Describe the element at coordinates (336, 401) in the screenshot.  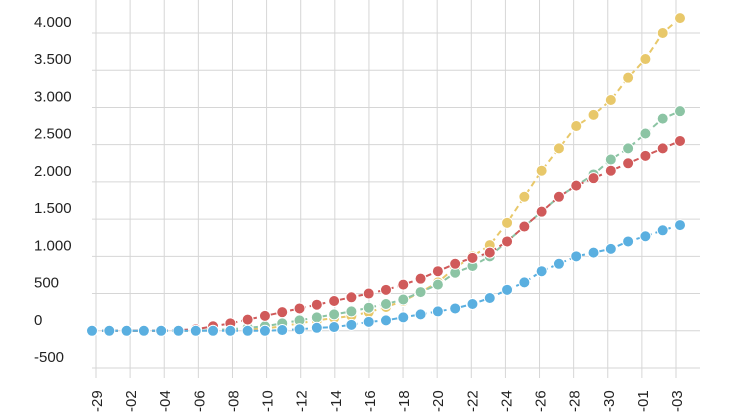
I see `x-tick-label: -14` at that location.